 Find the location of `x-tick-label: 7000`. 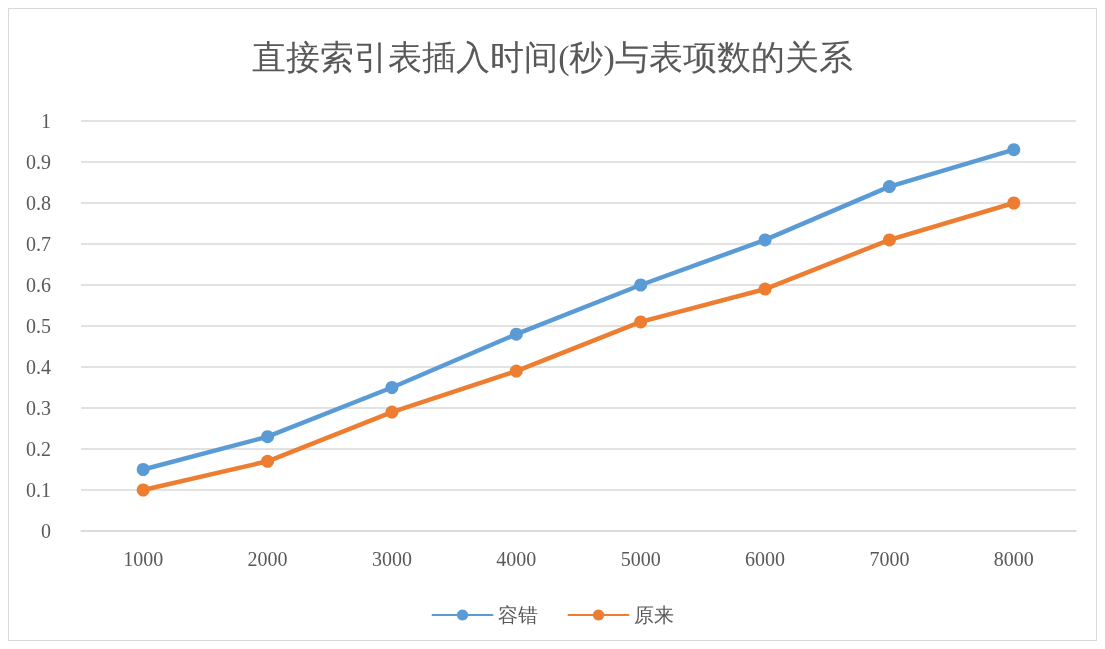

x-tick-label: 7000 is located at coordinates (889, 559).